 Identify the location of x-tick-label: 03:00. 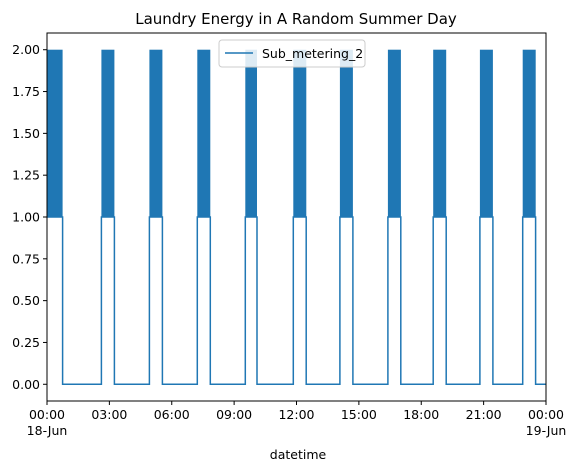
(109, 414).